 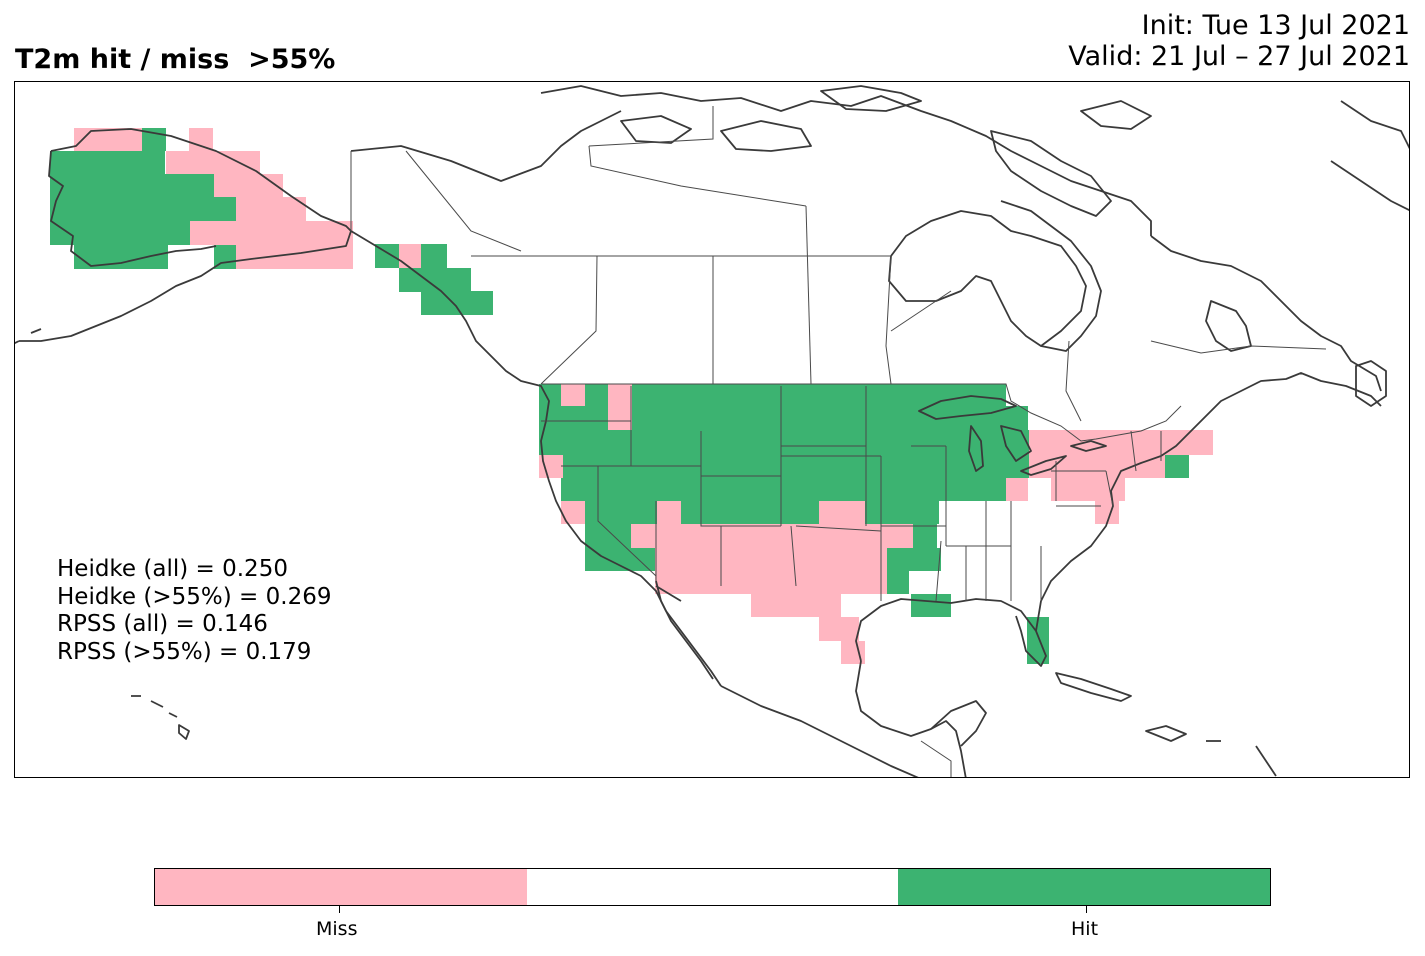 I want to click on hudson-bay, so click(x=996, y=276).